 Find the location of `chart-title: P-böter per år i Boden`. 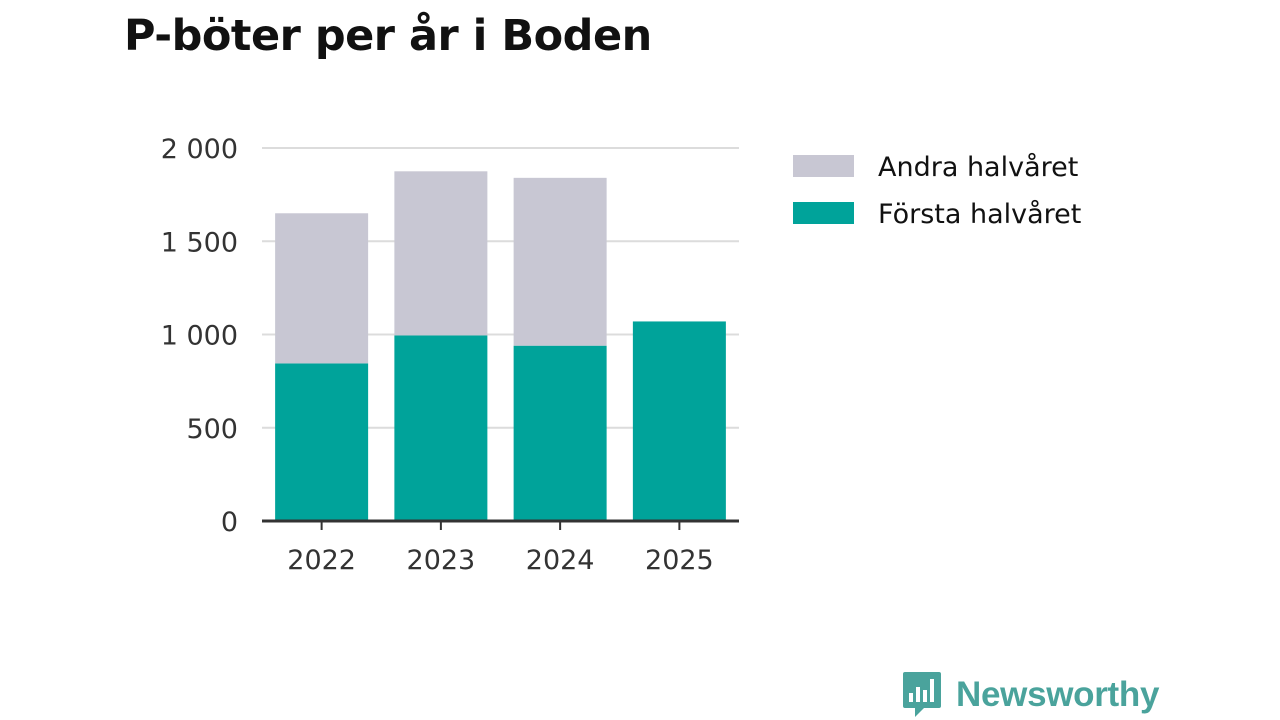

chart-title: P-böter per år i Boden is located at coordinates (388, 36).